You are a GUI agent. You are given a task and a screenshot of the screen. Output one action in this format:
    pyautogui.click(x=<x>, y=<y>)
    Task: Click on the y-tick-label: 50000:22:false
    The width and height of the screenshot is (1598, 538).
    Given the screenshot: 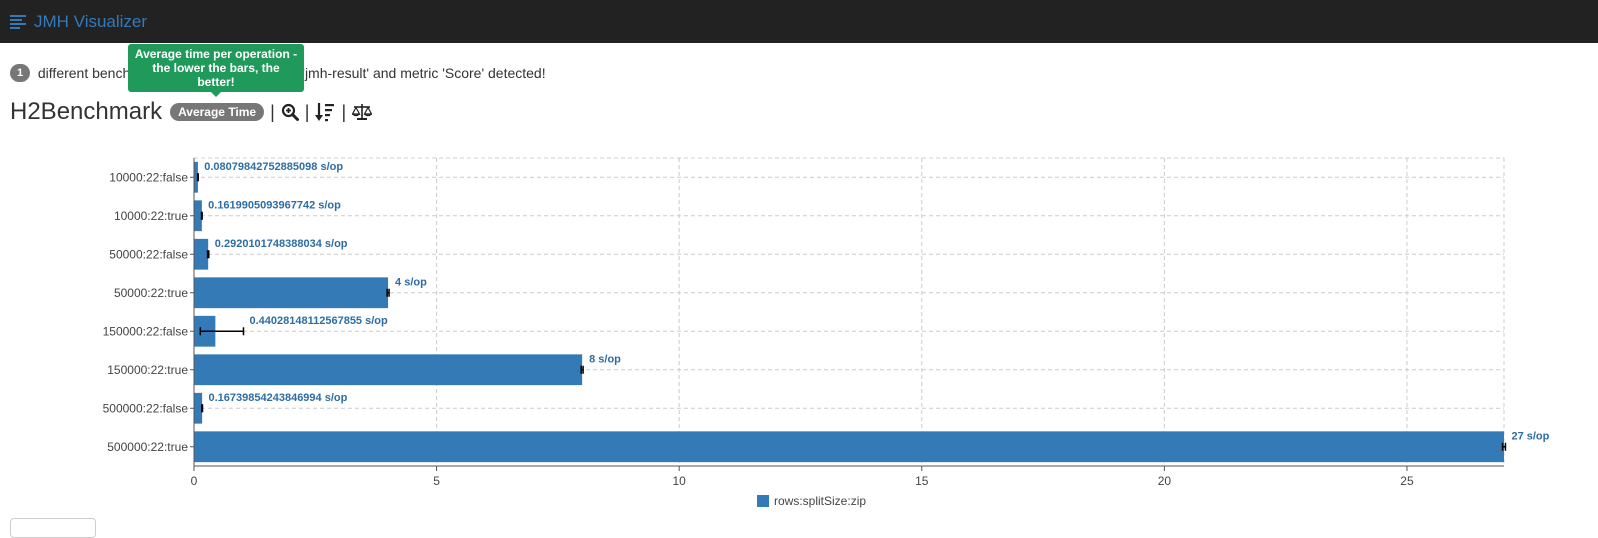 What is the action you would take?
    pyautogui.click(x=148, y=254)
    